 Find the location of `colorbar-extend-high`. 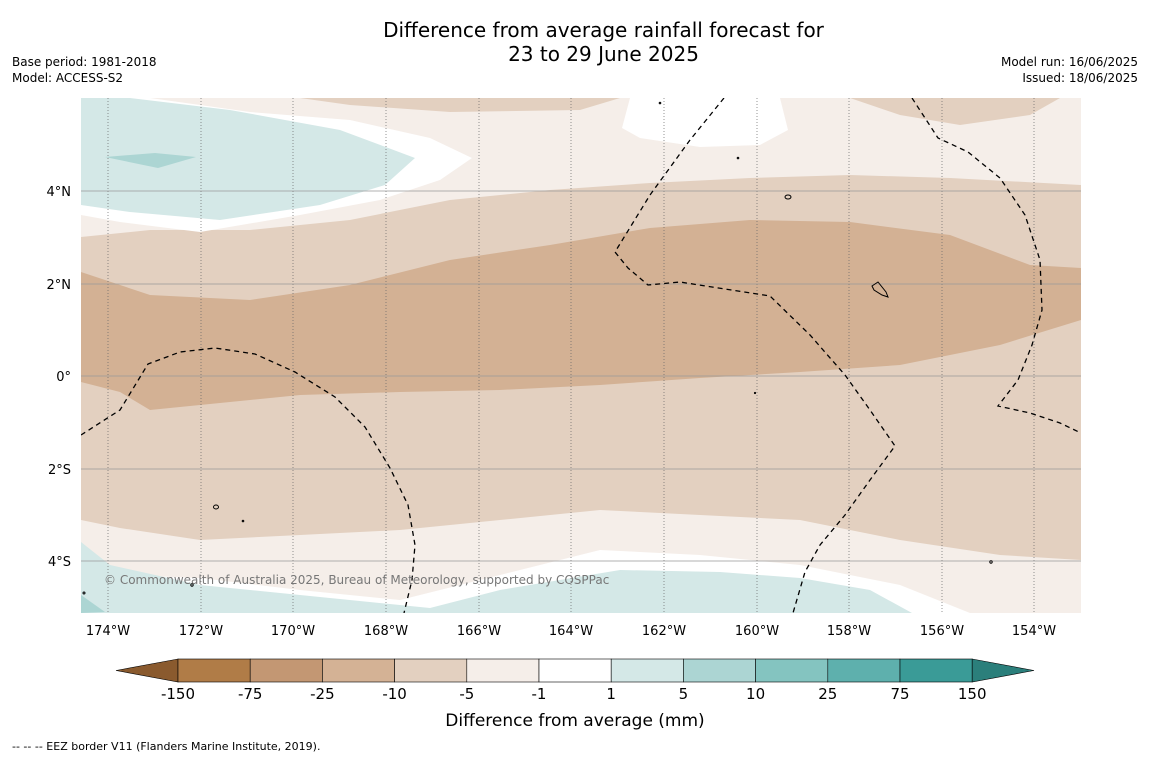

colorbar-extend-high is located at coordinates (1003, 670).